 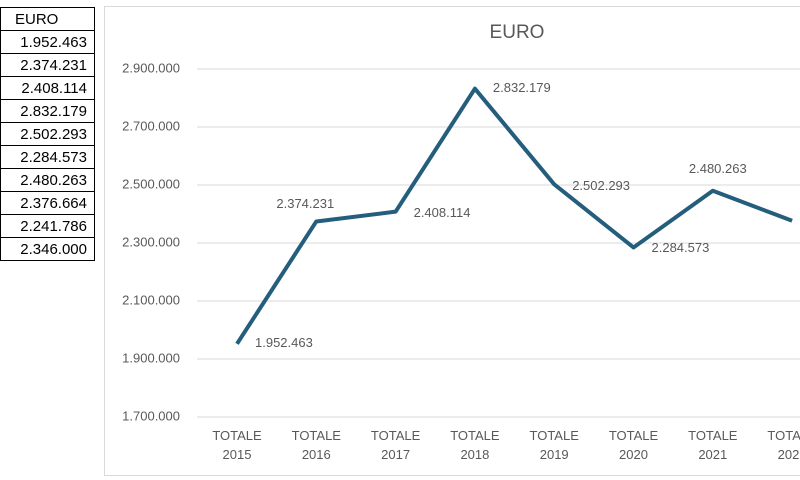 I want to click on cell: 2.408.114, so click(x=47, y=88).